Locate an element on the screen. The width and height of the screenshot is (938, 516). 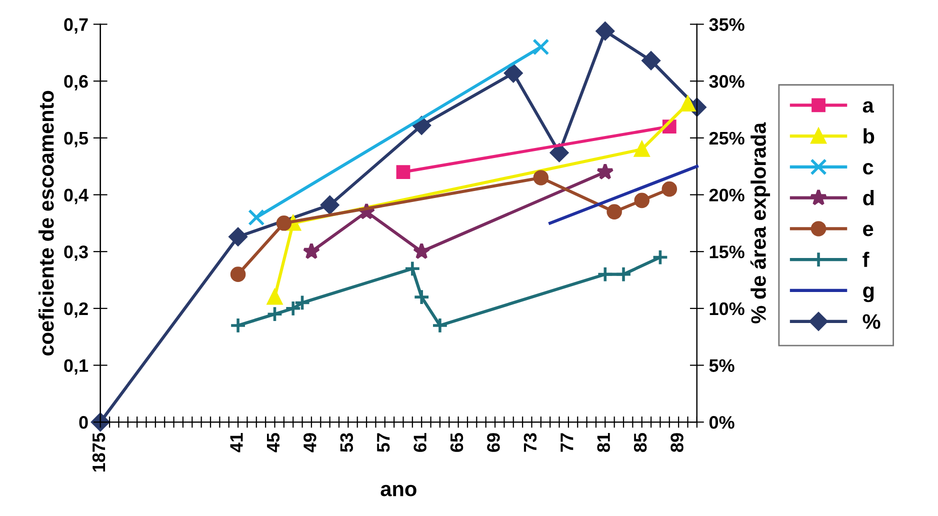
x-tick-label: 61 is located at coordinates (420, 442).